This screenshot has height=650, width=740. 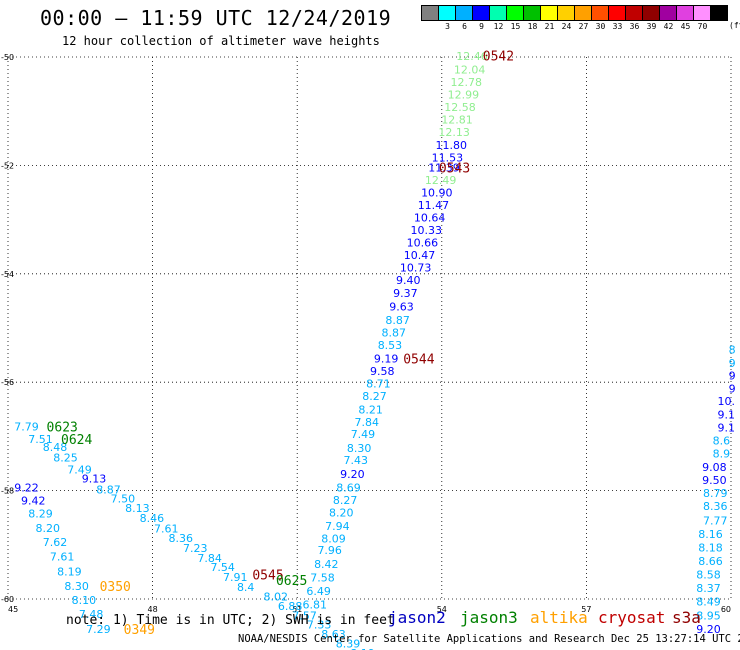 What do you see at coordinates (275, 596) in the screenshot?
I see `wave-height-value: 8.02` at bounding box center [275, 596].